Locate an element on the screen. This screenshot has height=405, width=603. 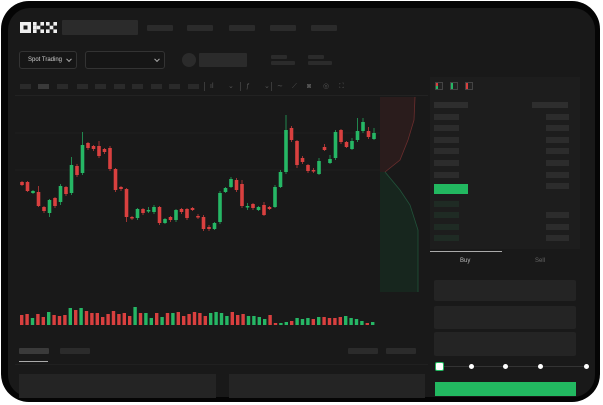
camera-icon: ◙ is located at coordinates (309, 86).